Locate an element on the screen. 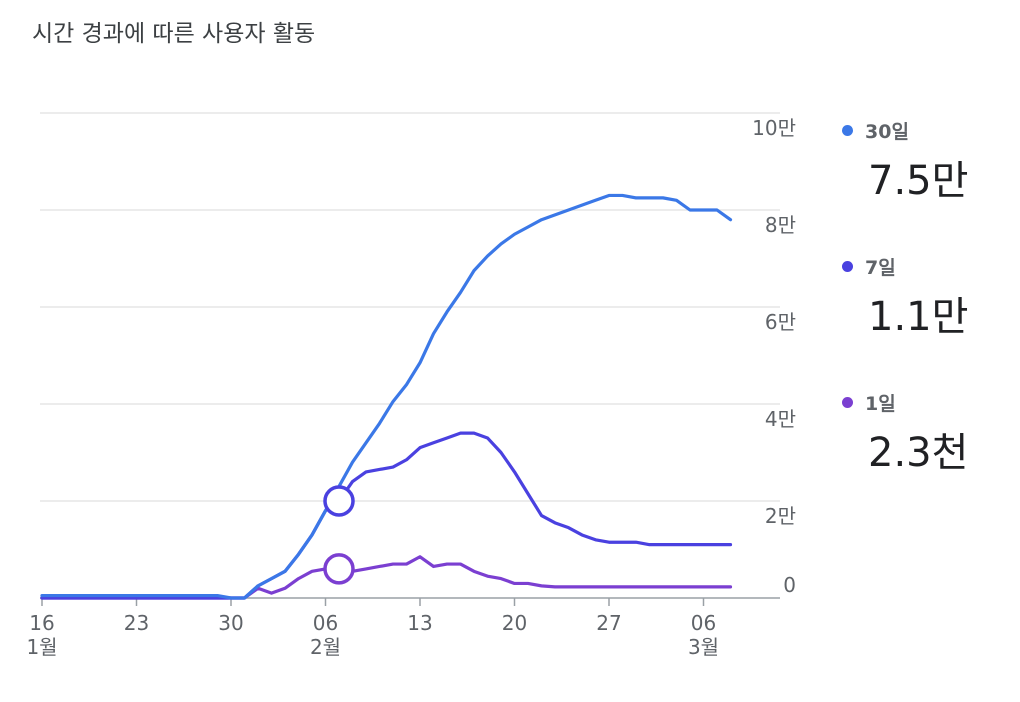 This screenshot has height=702, width=1020. legend-item: 1일 2.3천 is located at coordinates (905, 433).